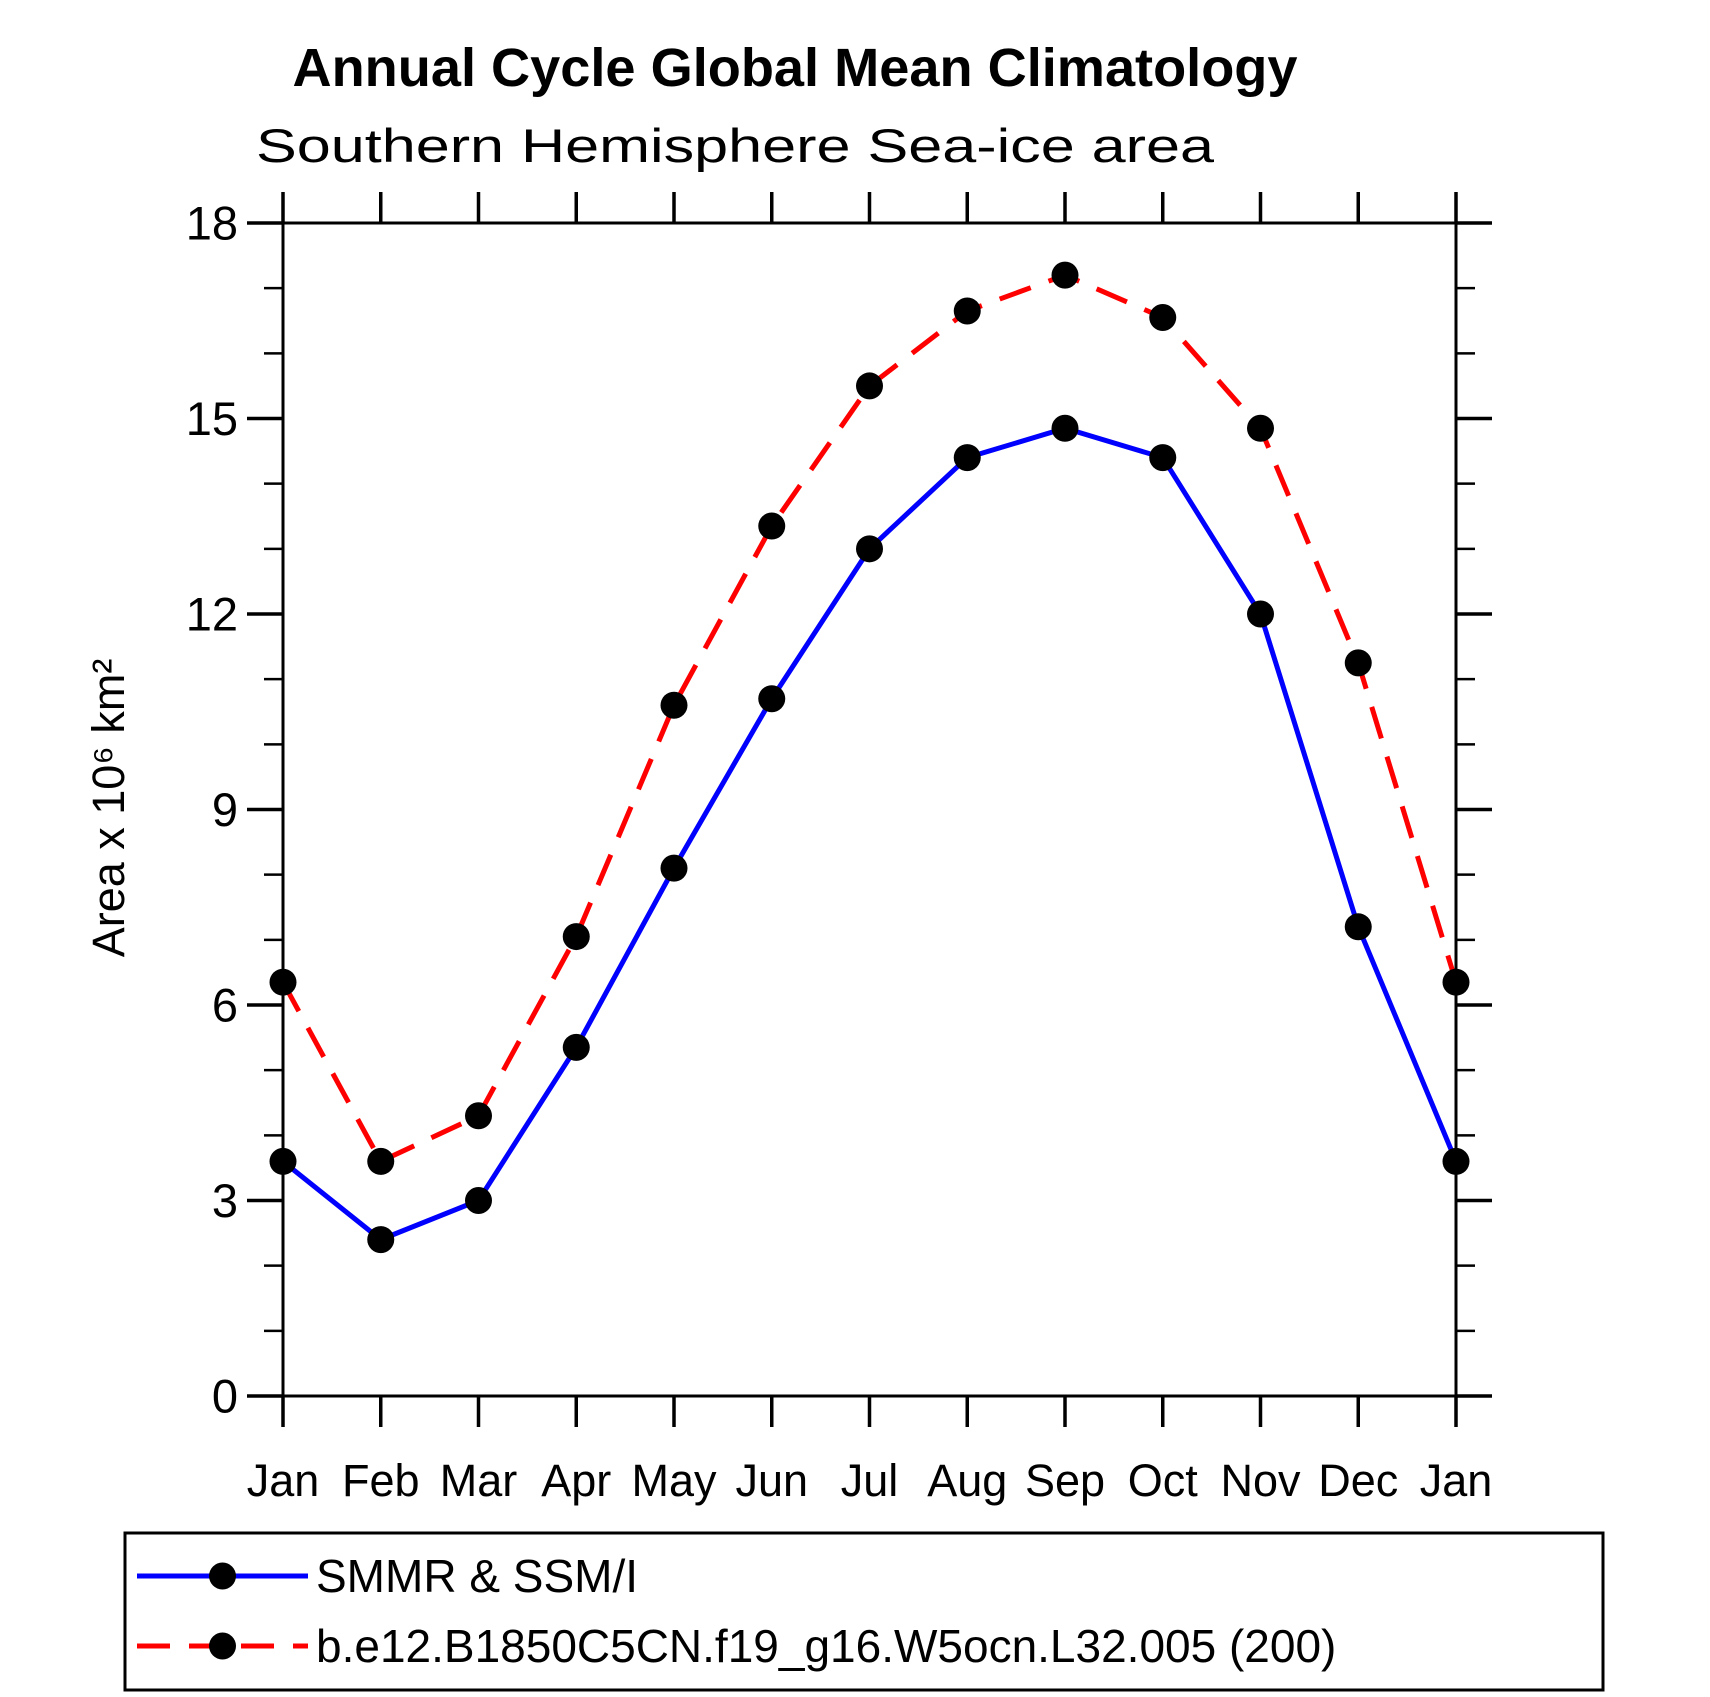  What do you see at coordinates (1260, 1480) in the screenshot?
I see `x-tick-label: Nov` at bounding box center [1260, 1480].